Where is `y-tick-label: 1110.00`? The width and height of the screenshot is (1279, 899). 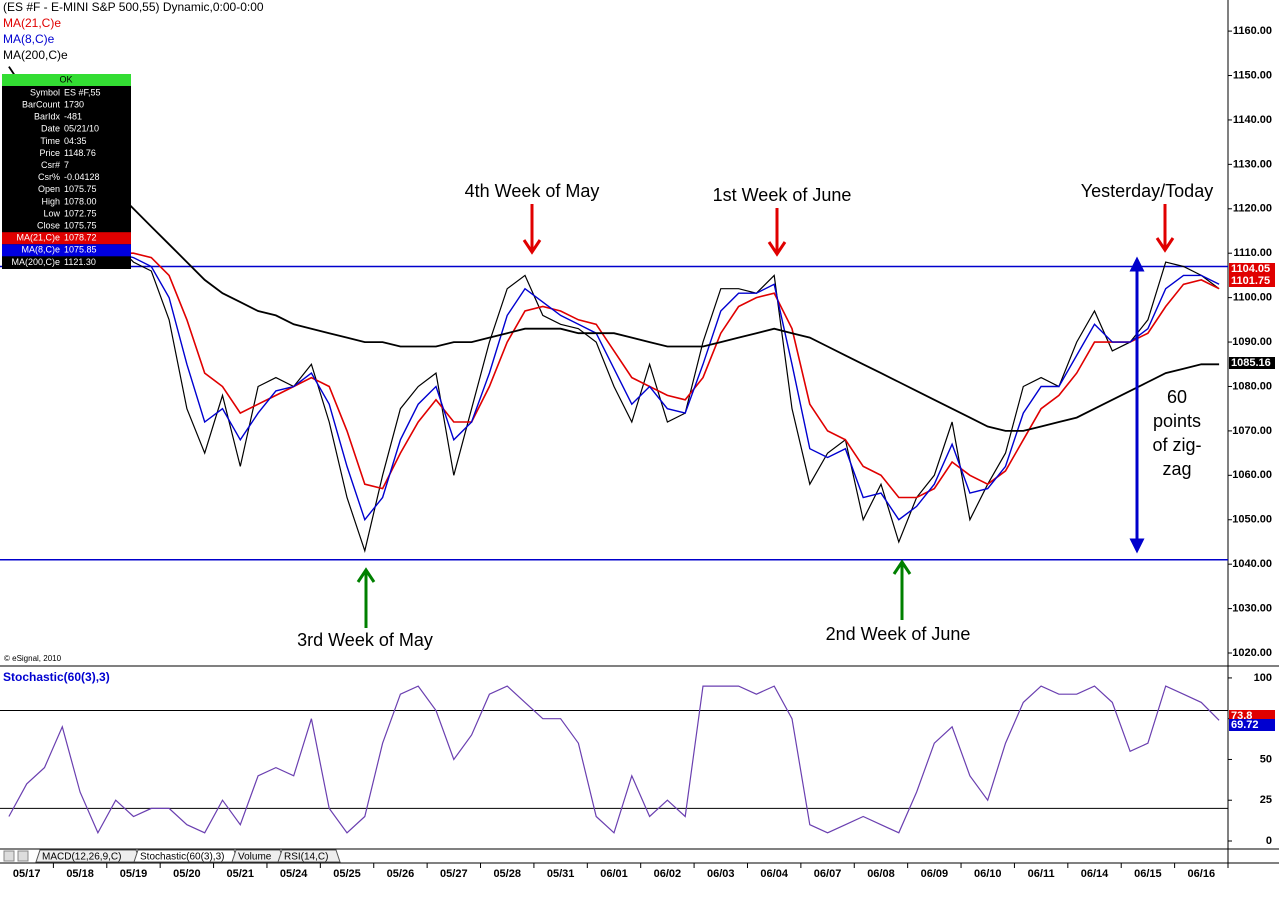 y-tick-label: 1110.00 is located at coordinates (1252, 253).